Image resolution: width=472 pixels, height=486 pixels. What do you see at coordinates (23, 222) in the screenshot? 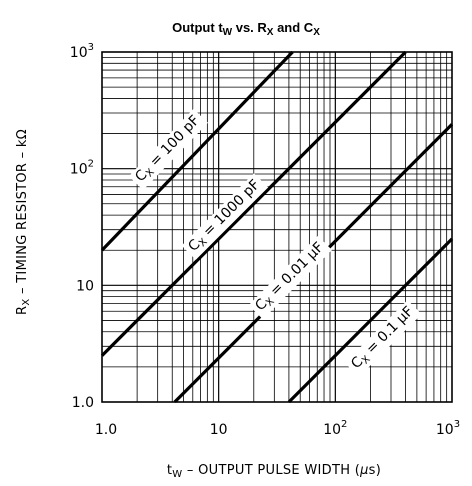
I see `y-axis-label: RX – TIMING RESISTOR – kΩ` at bounding box center [23, 222].